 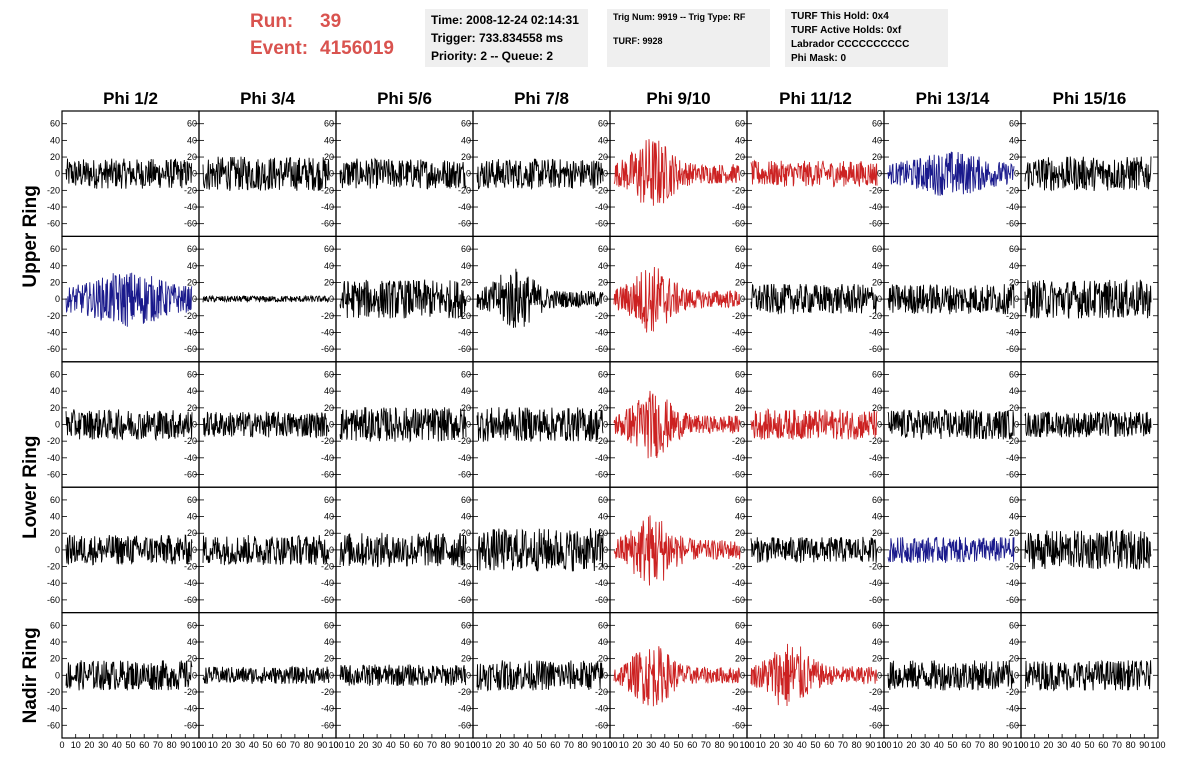 What do you see at coordinates (746, 745) in the screenshot?
I see `x-tick-label: 0` at bounding box center [746, 745].